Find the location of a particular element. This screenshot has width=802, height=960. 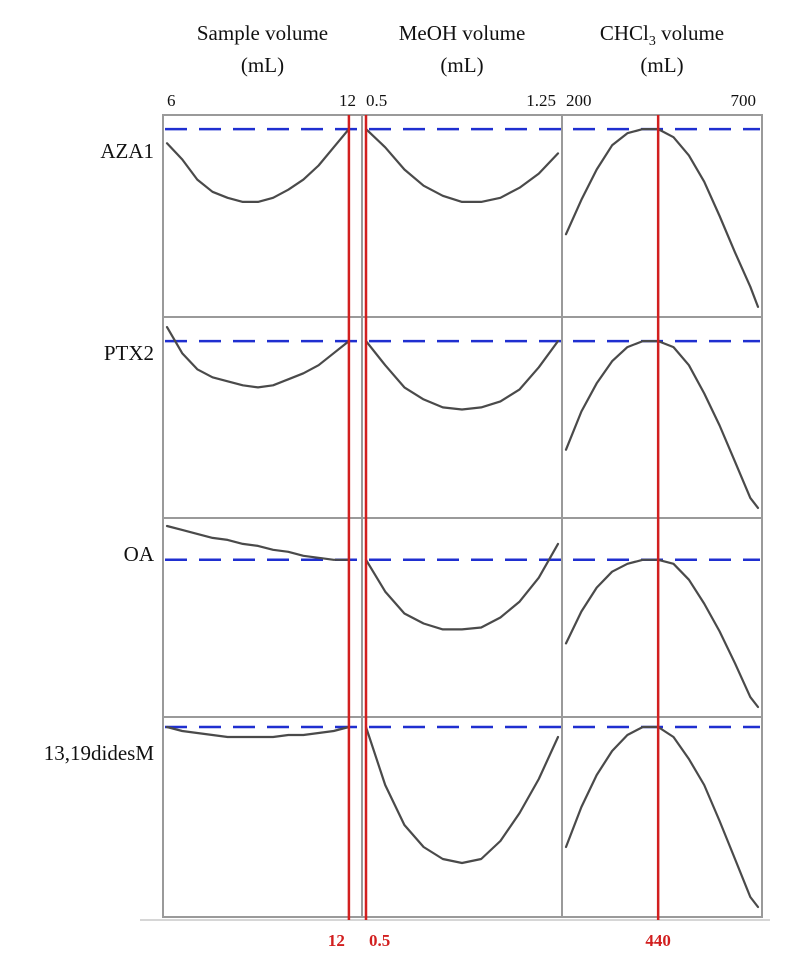

curve-r3-c2 is located at coordinates (662, 817).